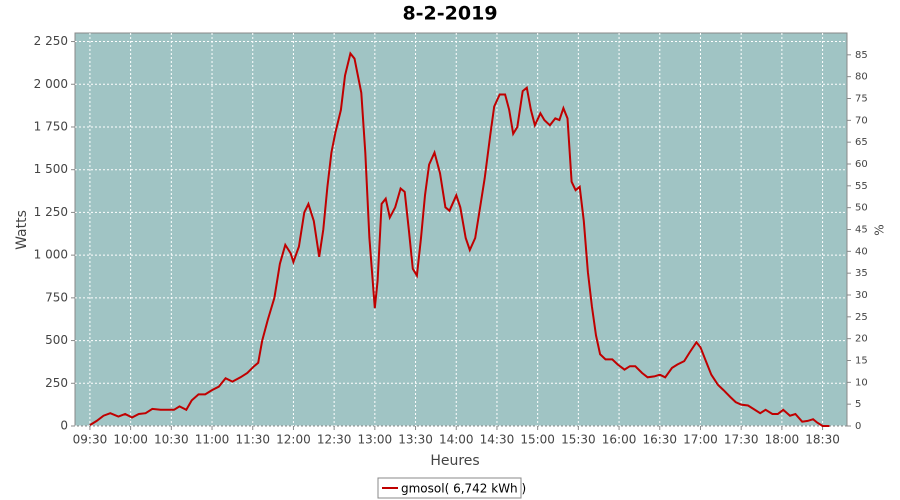  Describe the element at coordinates (861, 120) in the screenshot. I see `y2-tick-label: 70` at that location.